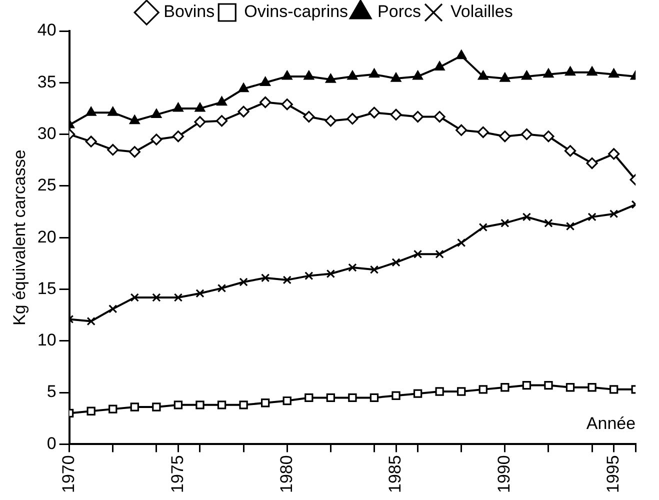 Image resolution: width=659 pixels, height=500 pixels. I want to click on legend-label: Porcs, so click(400, 12).